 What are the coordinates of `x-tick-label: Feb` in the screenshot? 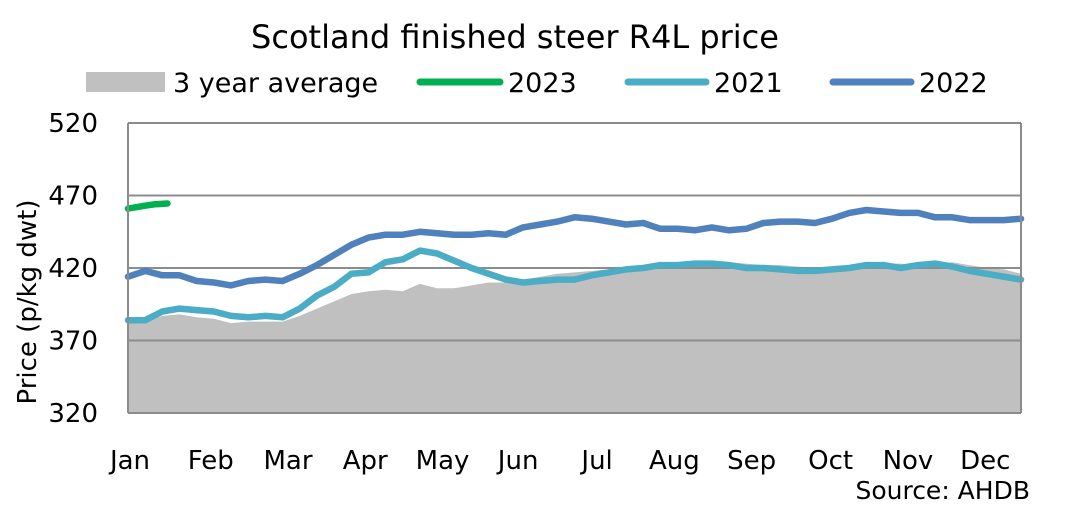 It's located at (211, 461).